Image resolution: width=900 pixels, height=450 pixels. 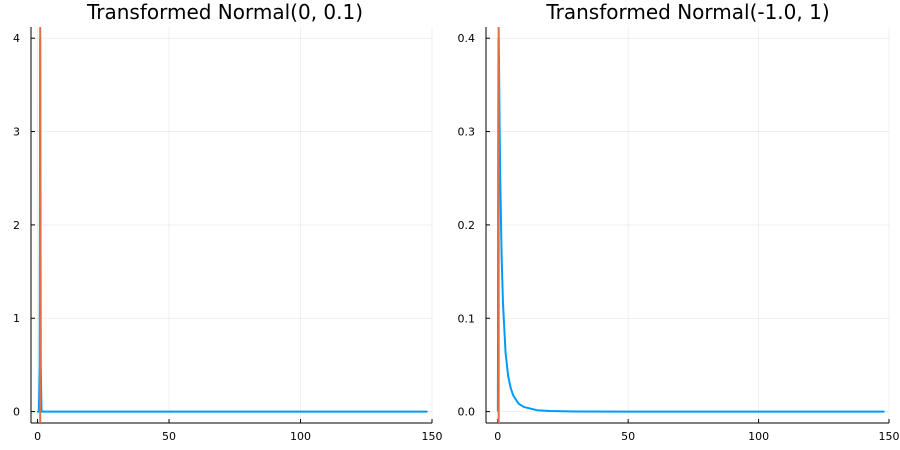 I want to click on y-tick-label: 1, so click(x=16, y=318).